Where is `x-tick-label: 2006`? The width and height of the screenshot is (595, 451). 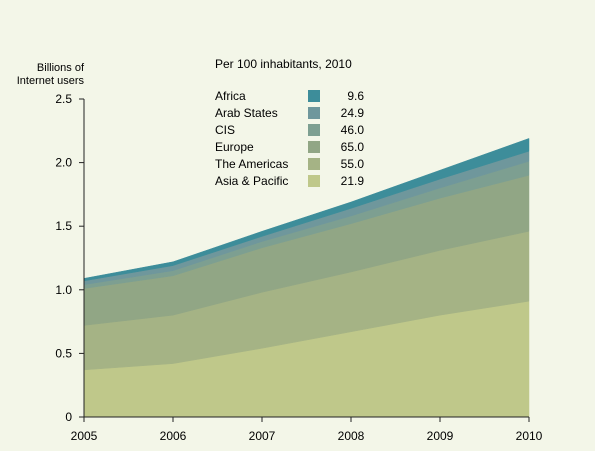 x-tick-label: 2006 is located at coordinates (173, 436).